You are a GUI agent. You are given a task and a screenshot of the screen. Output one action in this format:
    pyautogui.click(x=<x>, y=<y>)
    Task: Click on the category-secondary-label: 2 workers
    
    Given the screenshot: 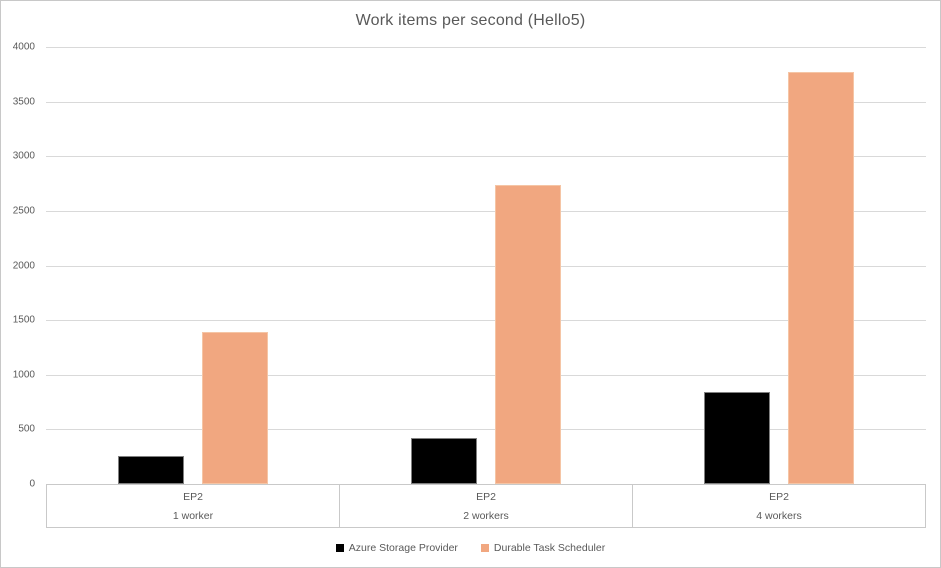 What is the action you would take?
    pyautogui.click(x=486, y=515)
    